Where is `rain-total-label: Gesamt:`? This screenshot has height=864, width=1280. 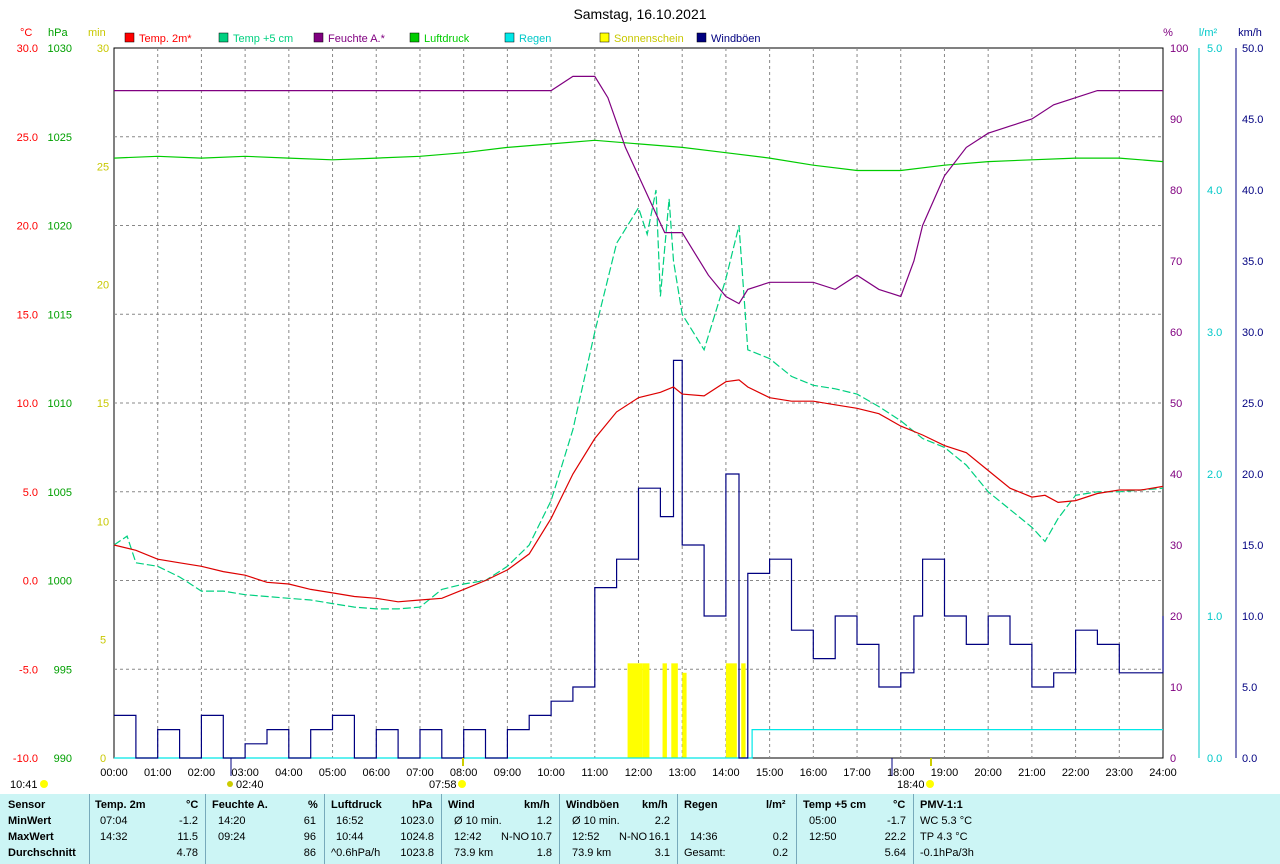 rain-total-label: Gesamt: is located at coordinates (705, 853).